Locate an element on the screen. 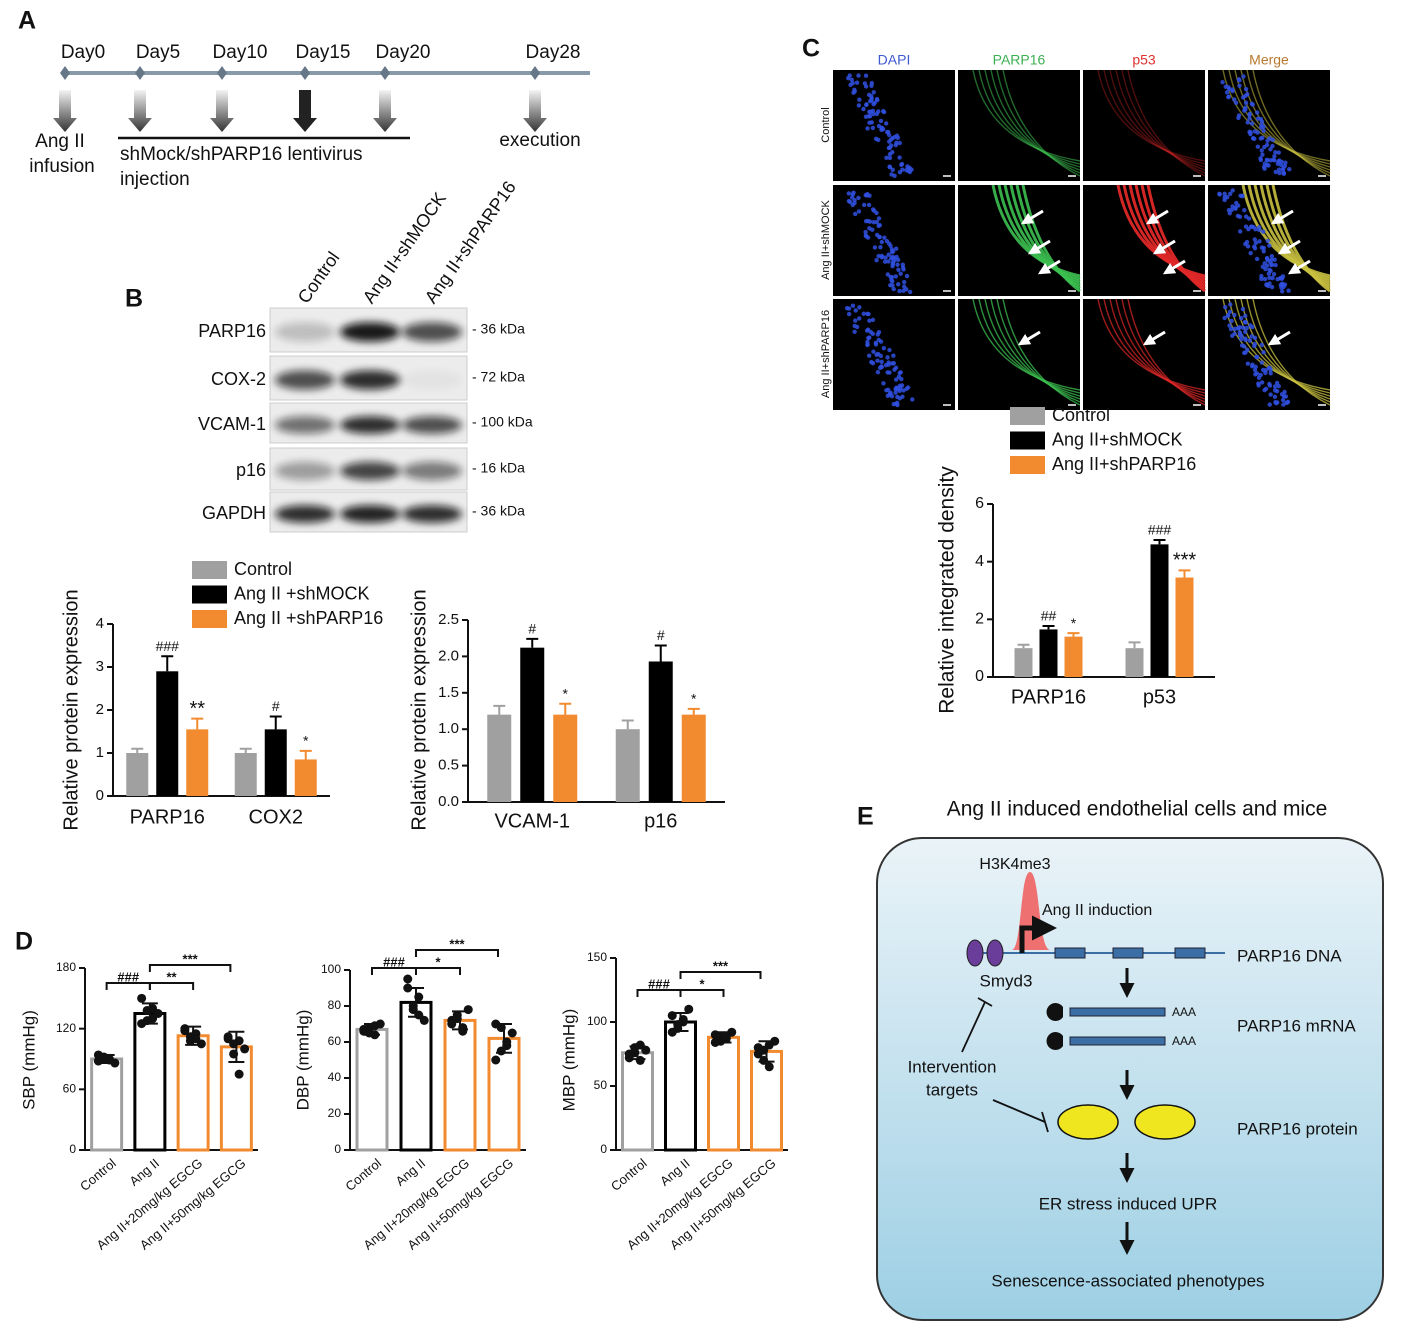 Image resolution: width=1404 pixels, height=1334 pixels. significance: ** is located at coordinates (197, 709).